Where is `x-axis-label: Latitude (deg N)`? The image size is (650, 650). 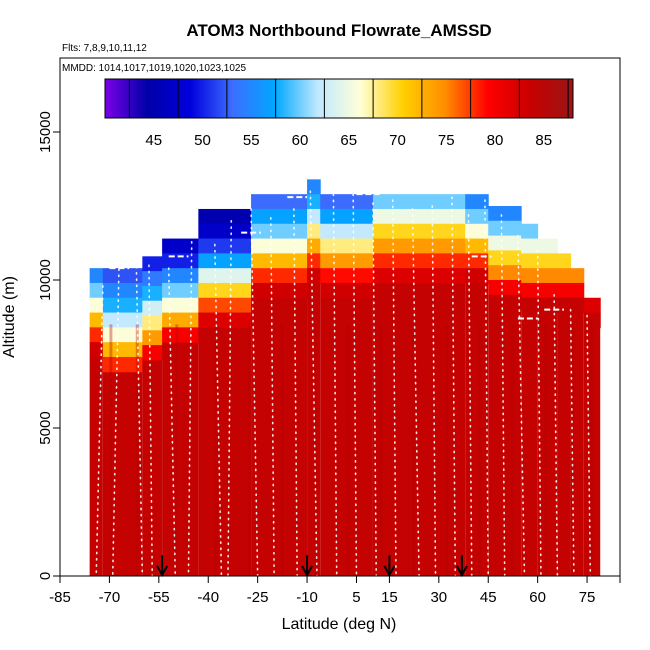
x-axis-label: Latitude (deg N) is located at coordinates (339, 624).